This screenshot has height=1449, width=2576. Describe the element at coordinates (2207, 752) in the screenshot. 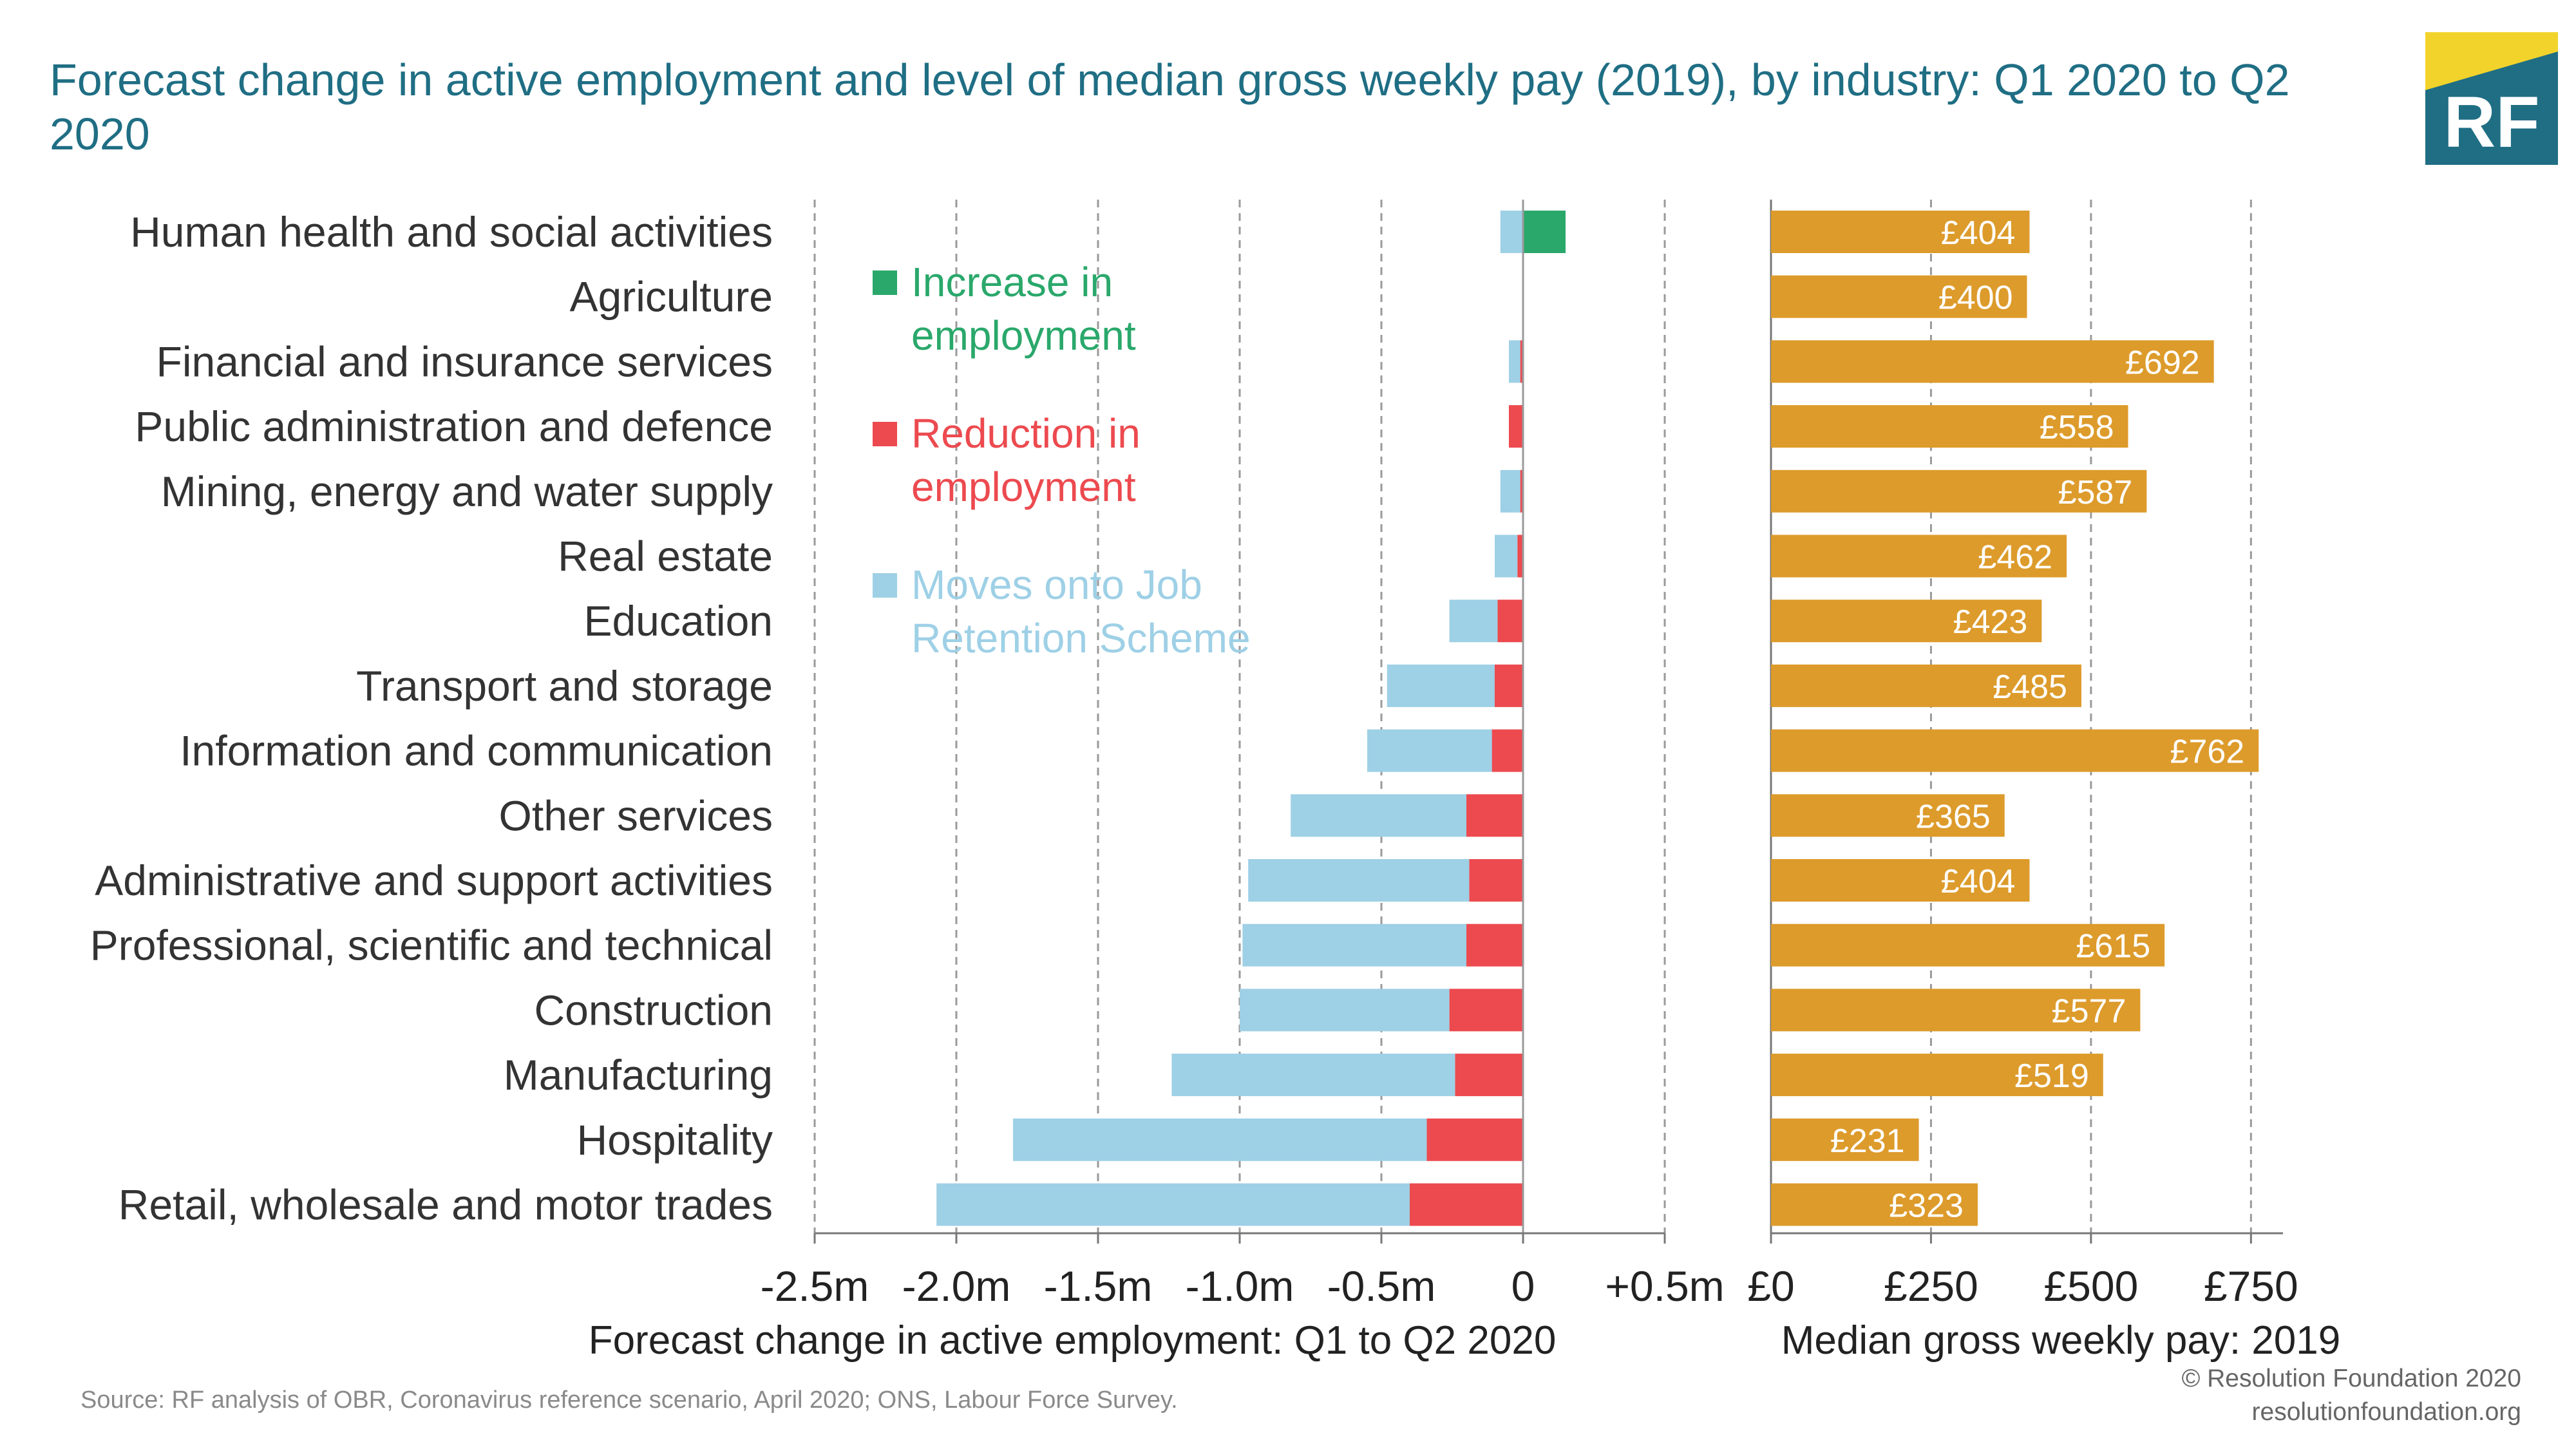

I see `pay-value-label: £762` at that location.